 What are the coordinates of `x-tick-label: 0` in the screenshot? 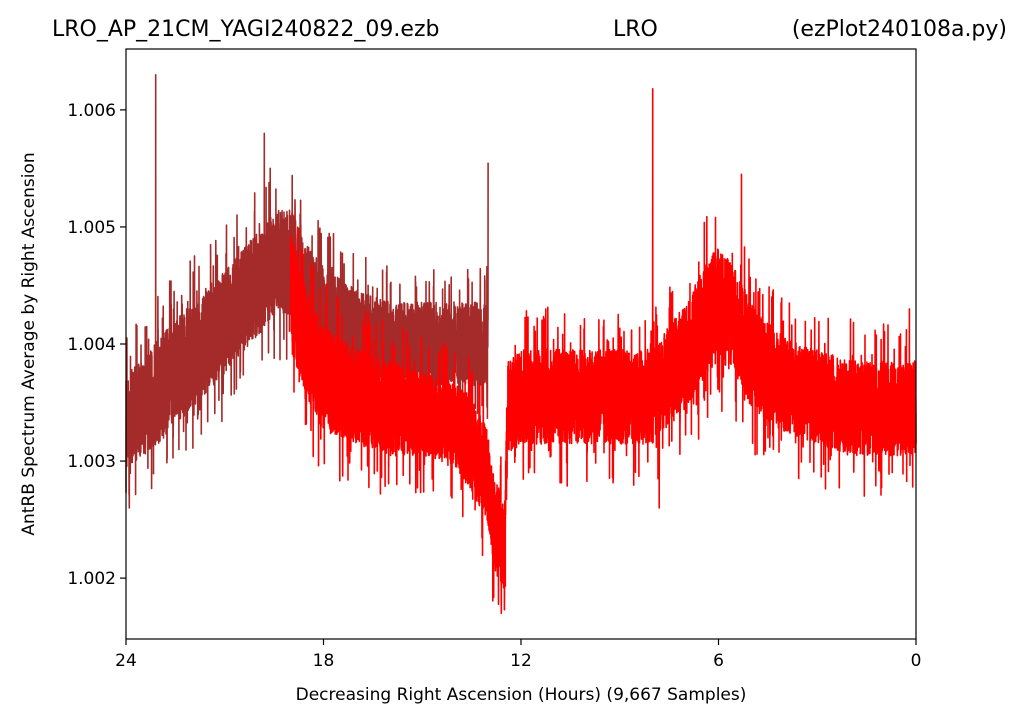 It's located at (916, 661).